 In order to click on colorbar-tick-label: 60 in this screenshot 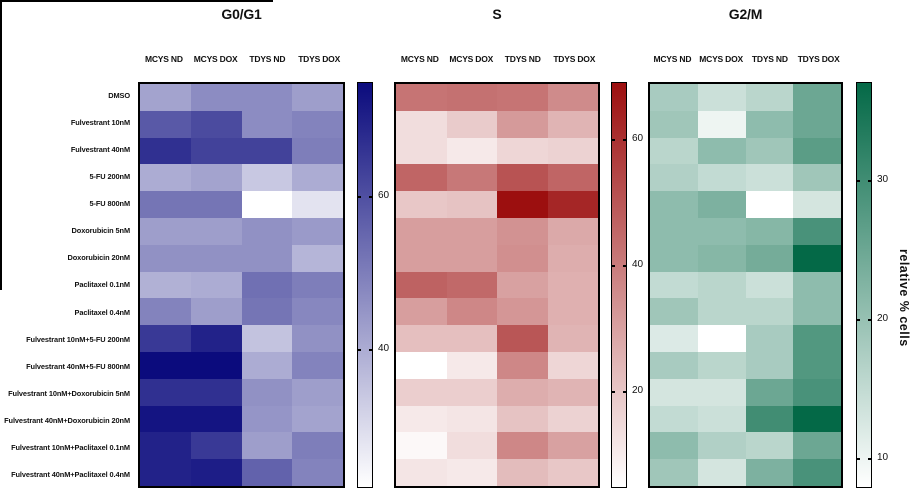, I will do `click(384, 195)`.